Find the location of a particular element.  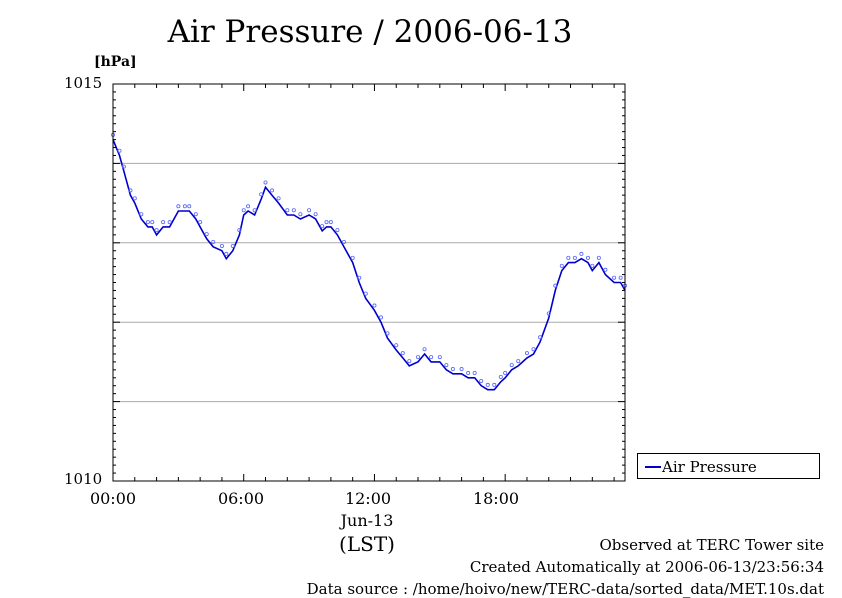

legend: Air Pressure is located at coordinates (728, 466).